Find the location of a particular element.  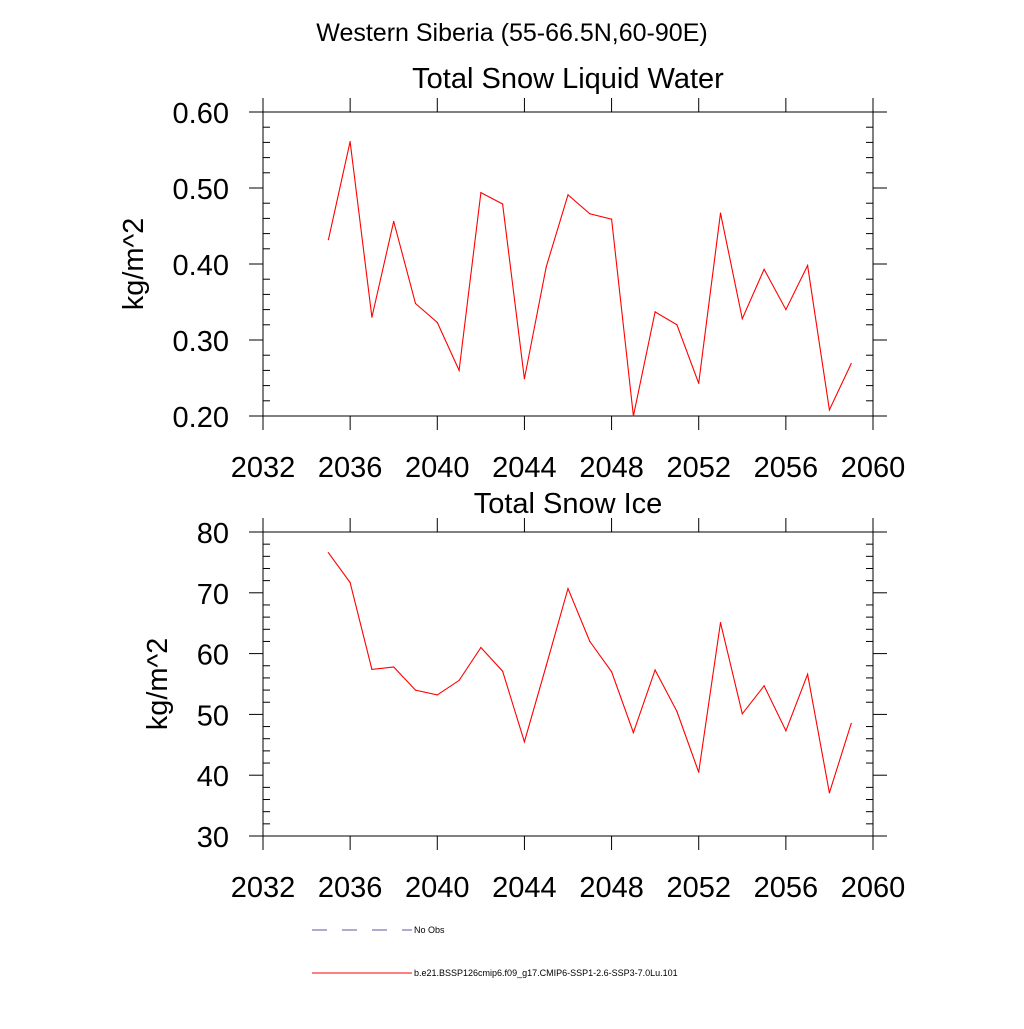

panel-title: Total Snow Liquid Water is located at coordinates (568, 79).